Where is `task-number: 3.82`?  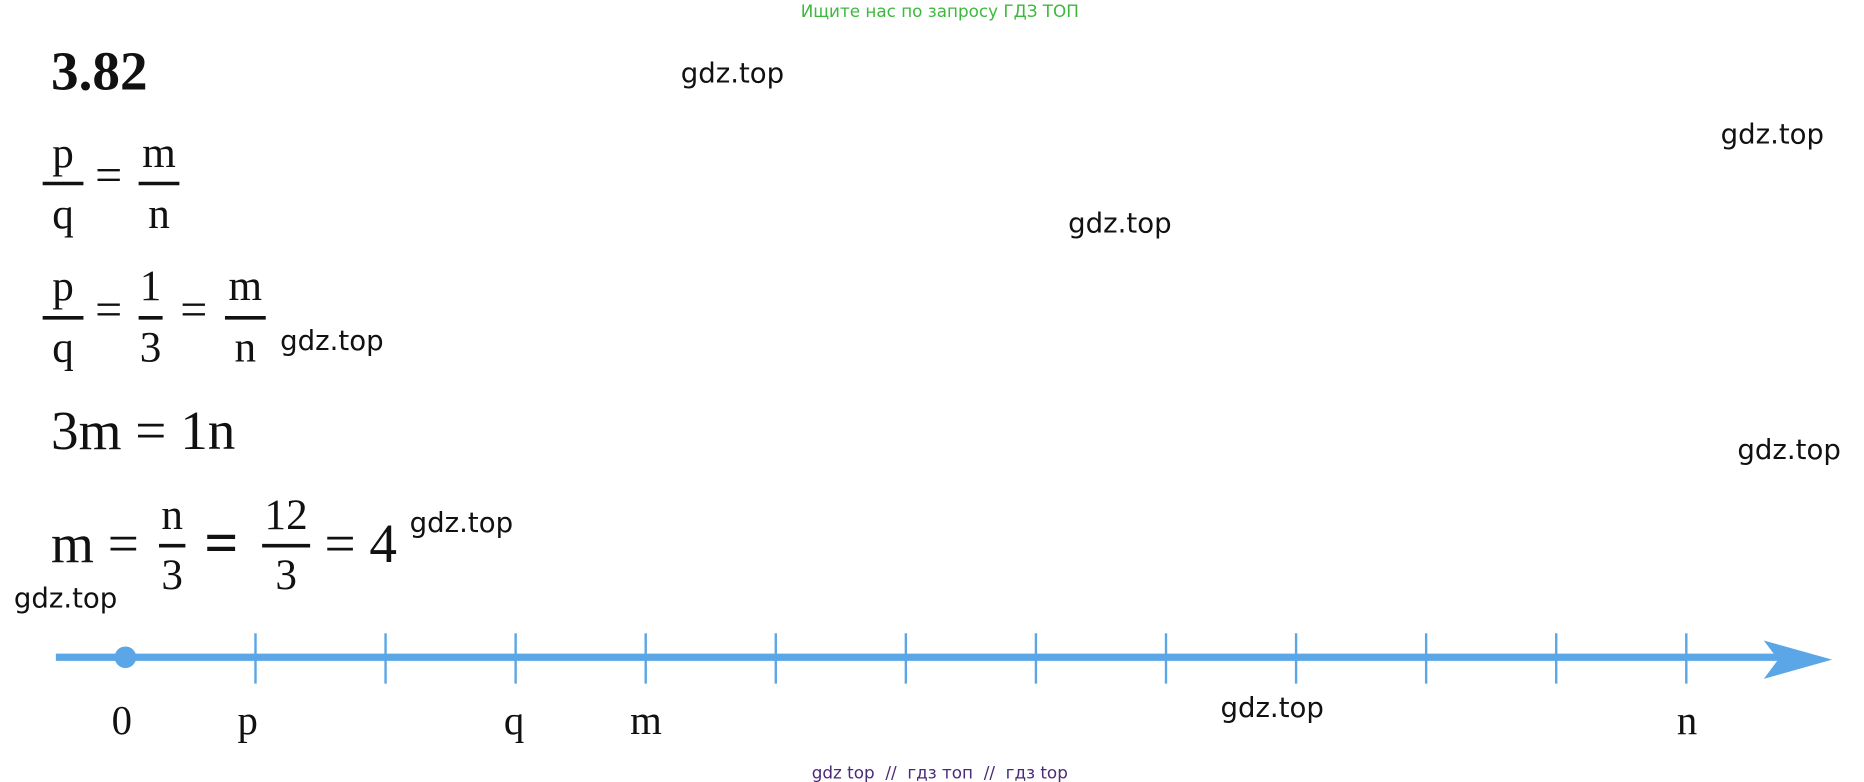
task-number: 3.82 is located at coordinates (99, 70).